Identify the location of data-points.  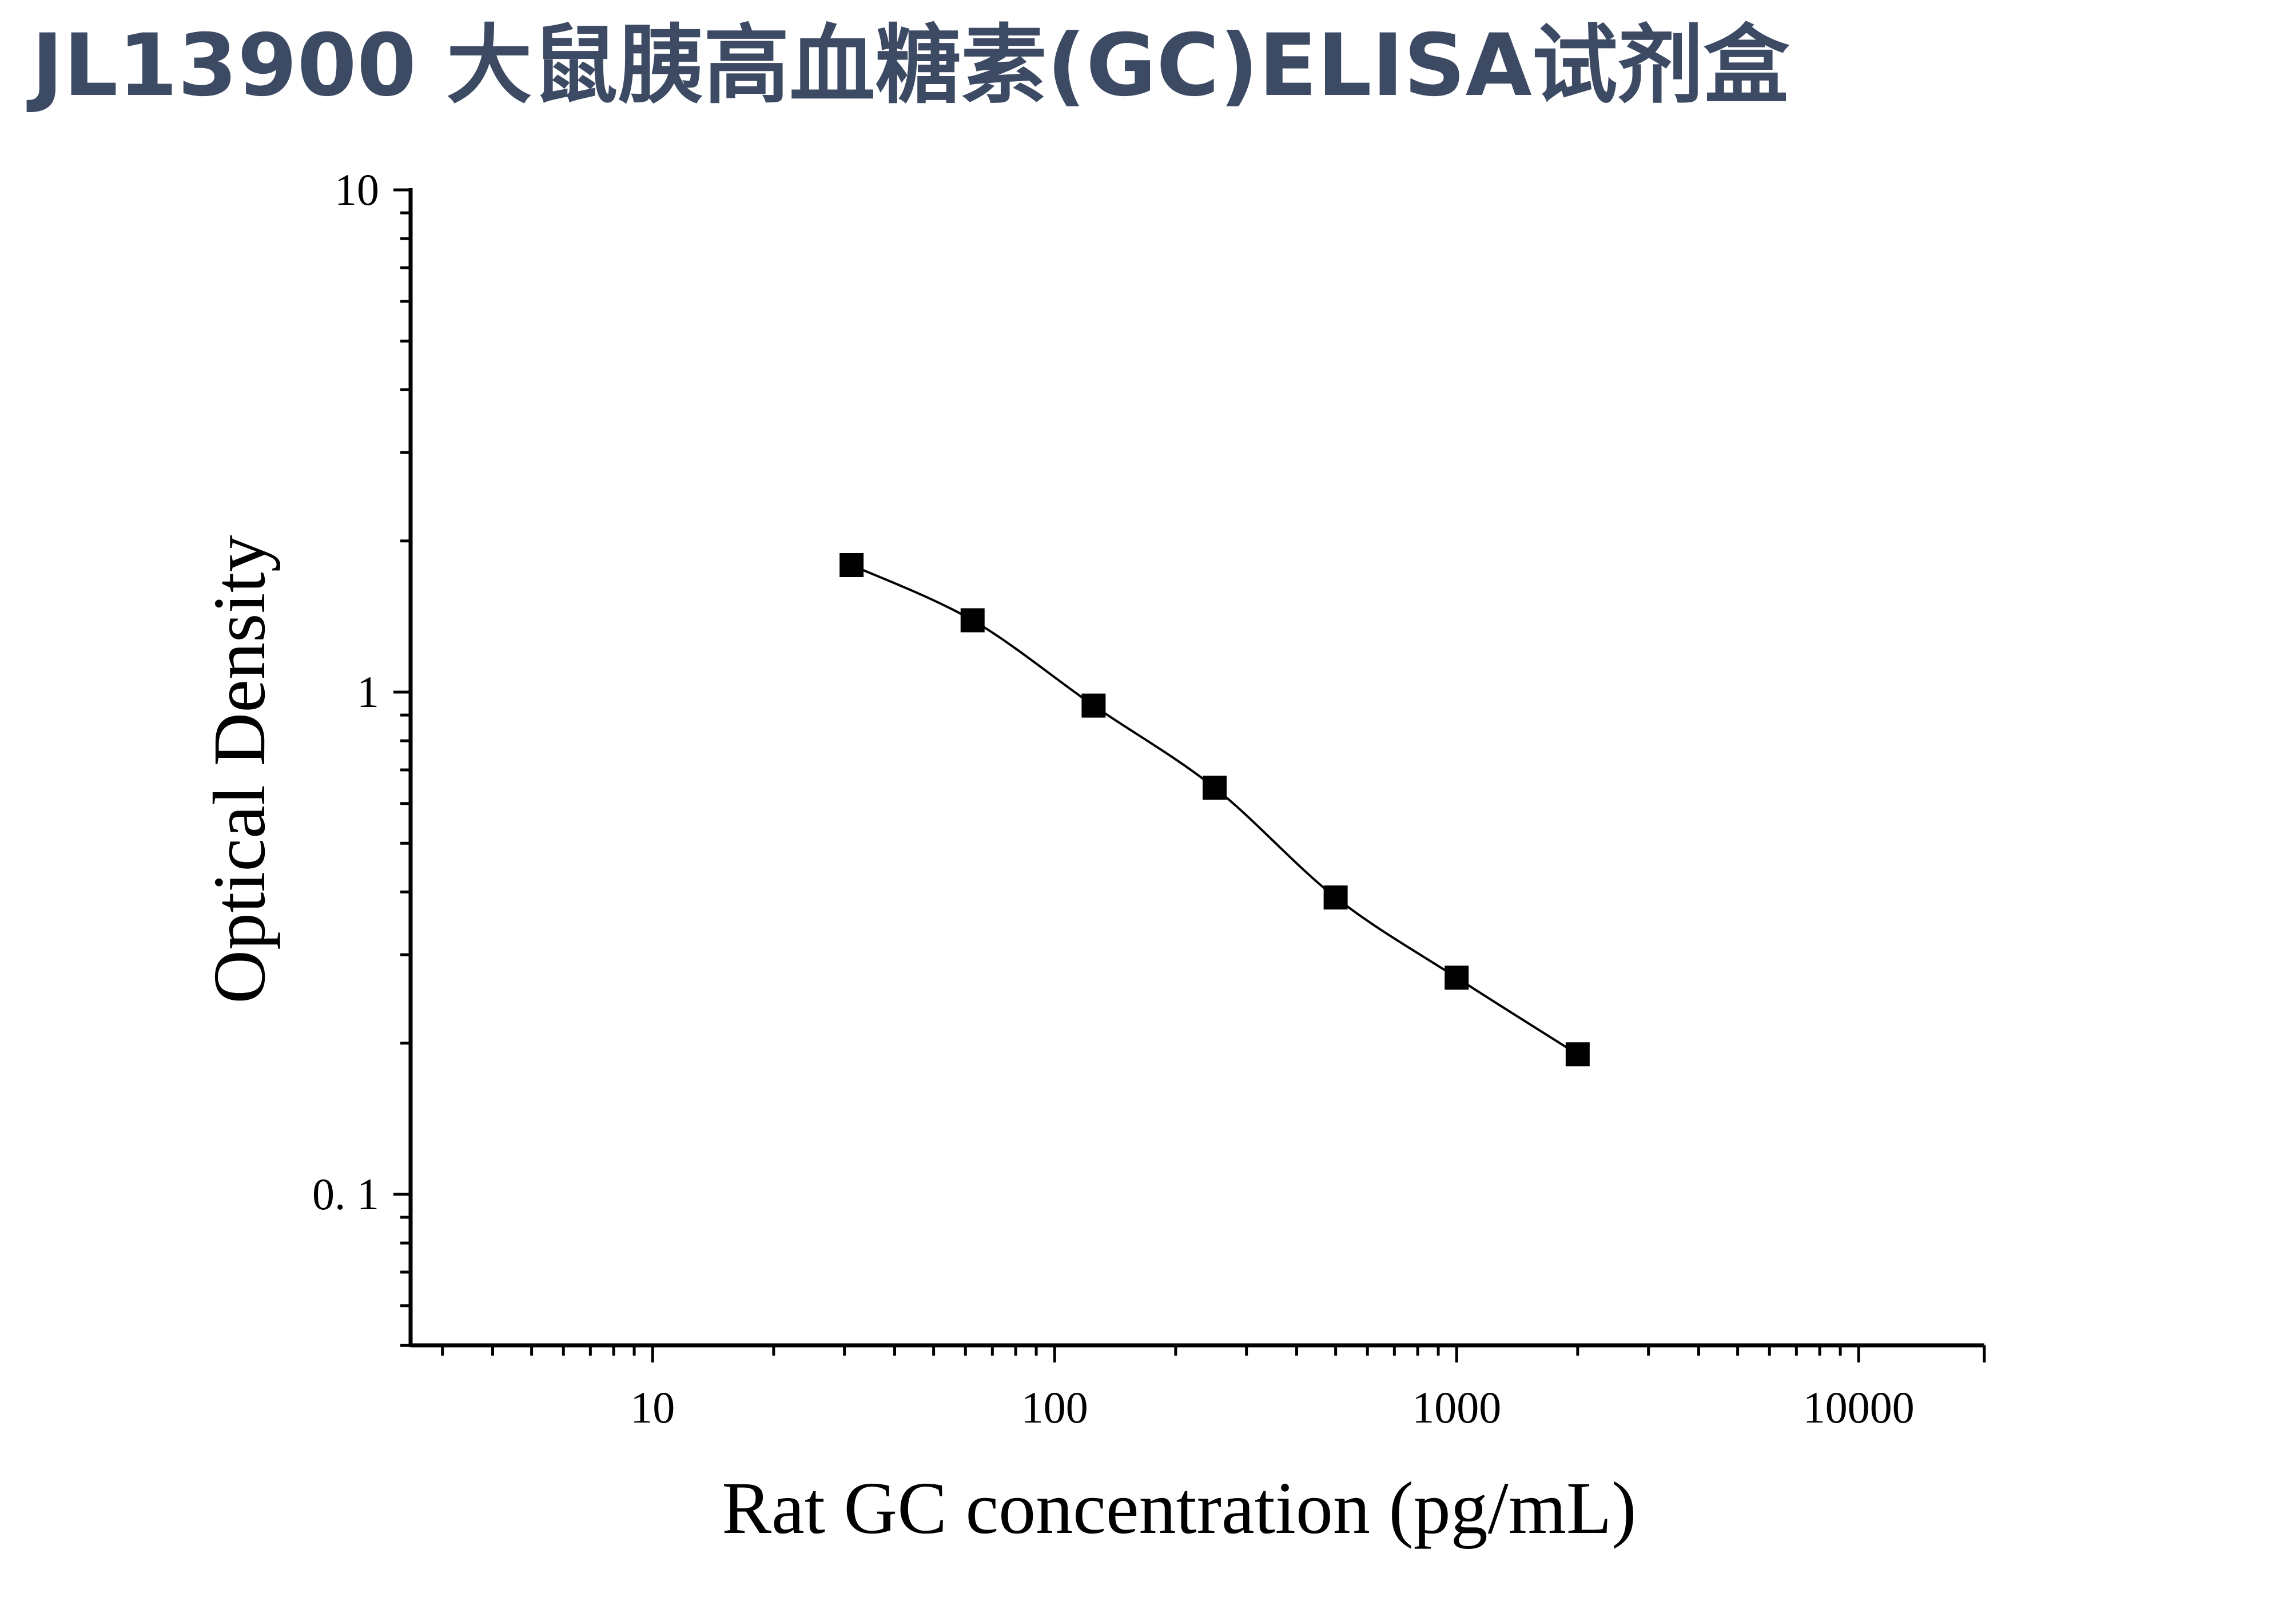
(1214, 810).